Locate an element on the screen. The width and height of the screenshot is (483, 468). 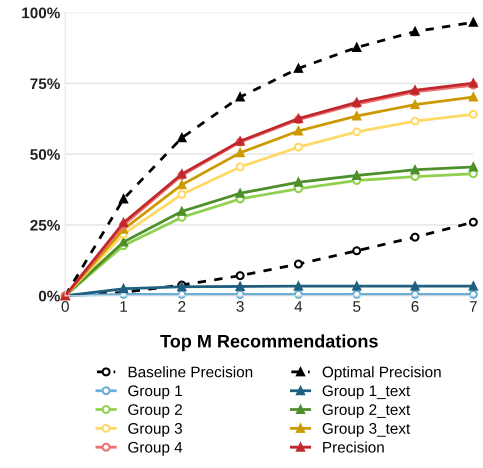
y-tick-label: 75% is located at coordinates (45, 84).